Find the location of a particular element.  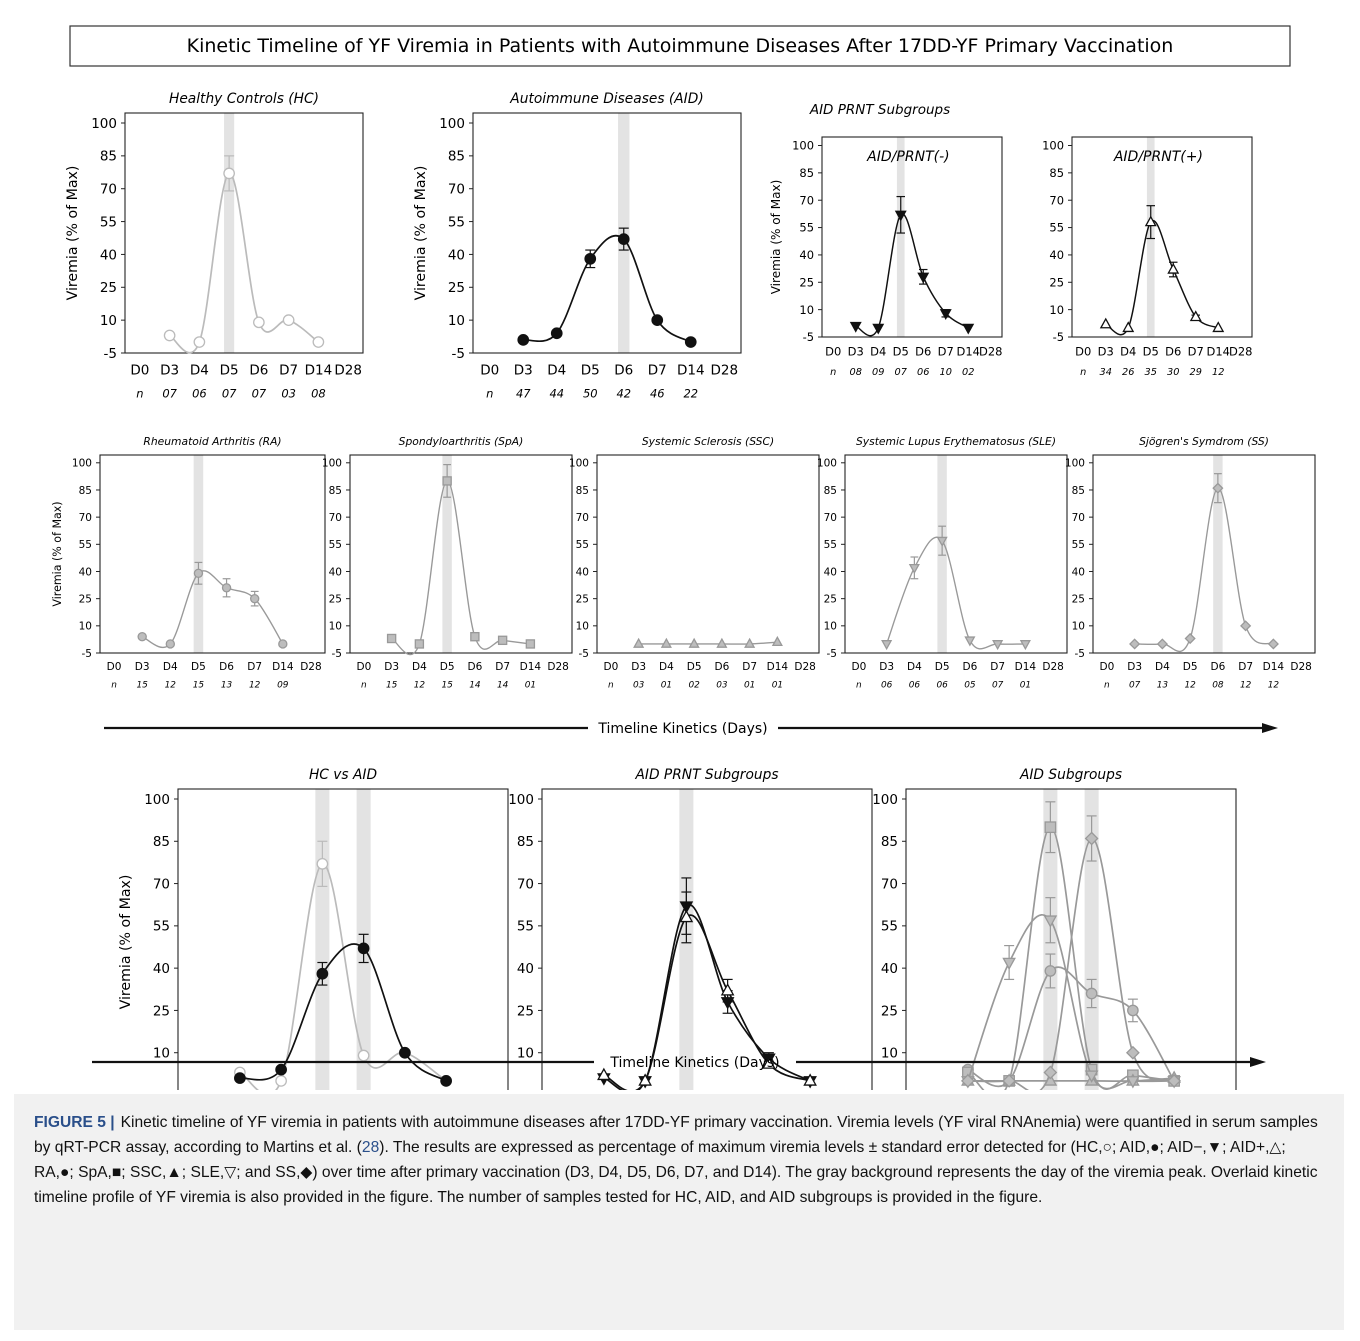

n-value: 22 is located at coordinates (690, 394).